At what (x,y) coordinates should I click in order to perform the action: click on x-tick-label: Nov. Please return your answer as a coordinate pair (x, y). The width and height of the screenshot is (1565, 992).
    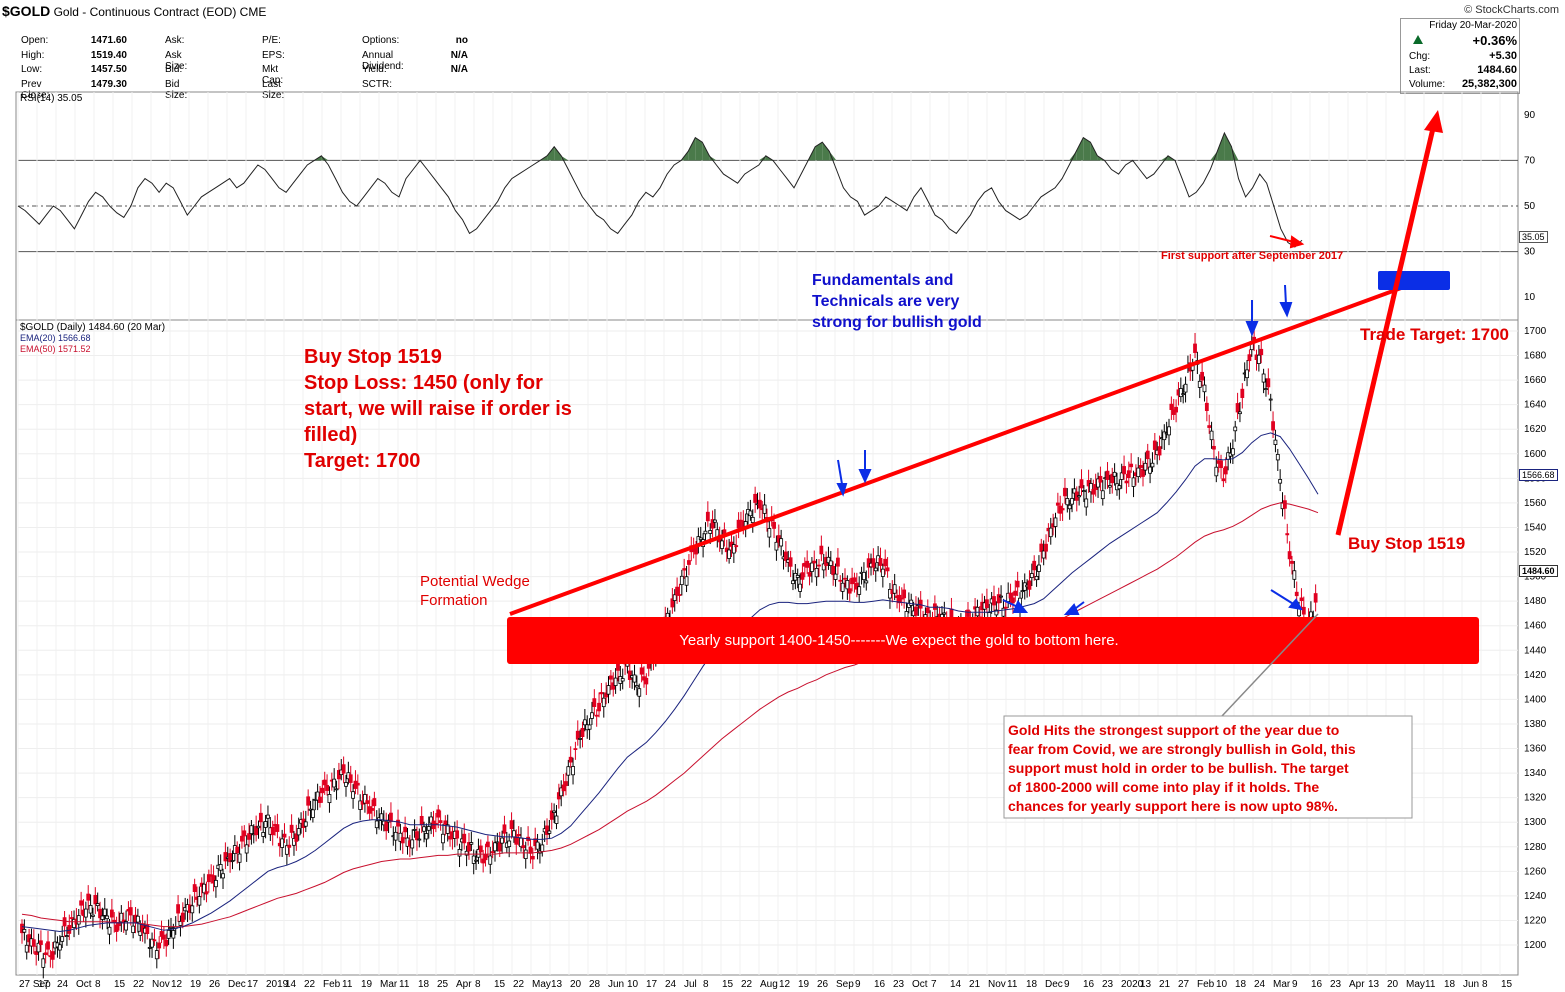
    Looking at the image, I should click on (997, 984).